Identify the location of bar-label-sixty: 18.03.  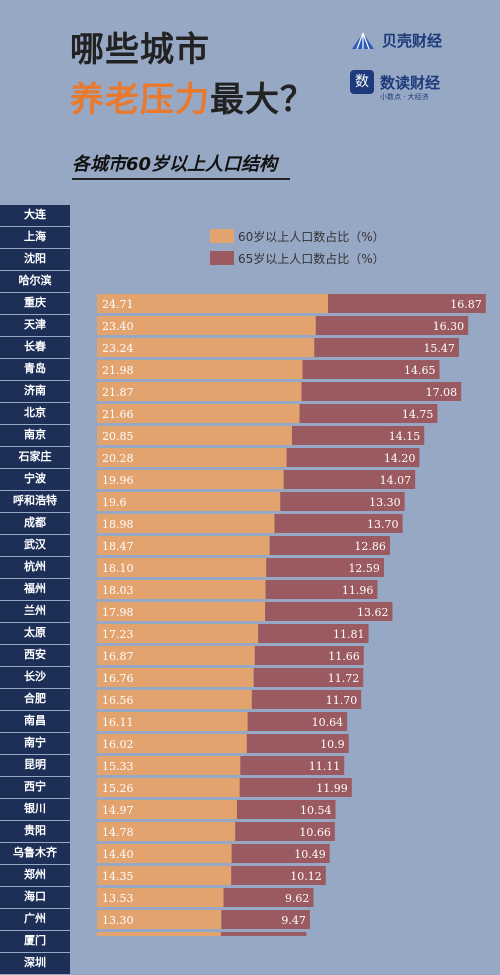
(118, 590).